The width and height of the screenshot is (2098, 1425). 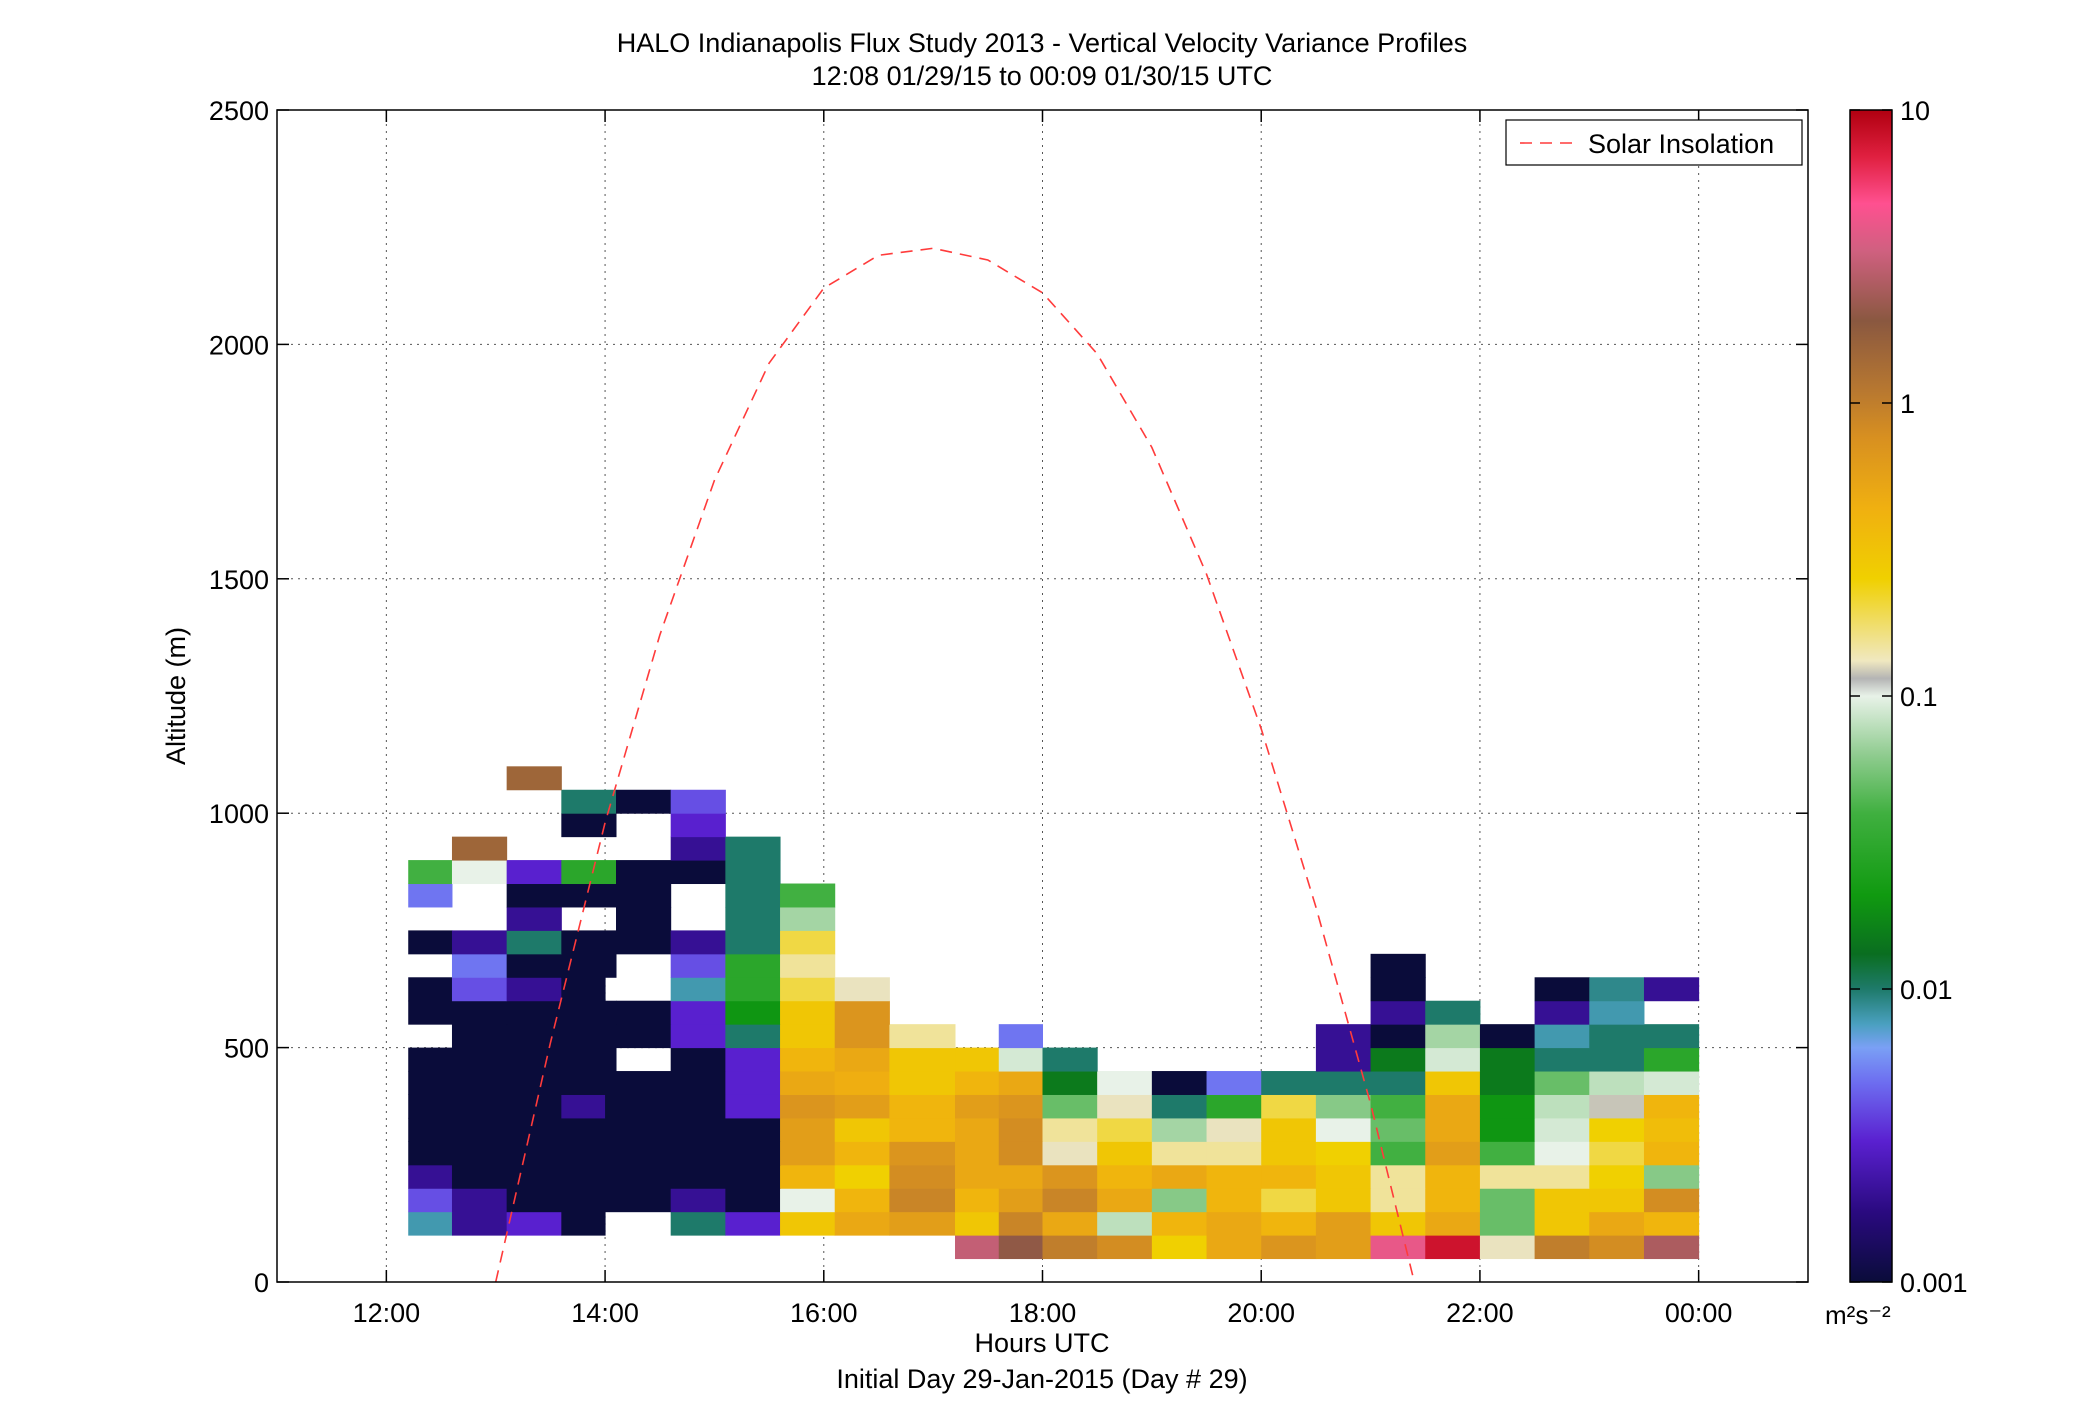 I want to click on x-axis-label-2: Initial Day 29-Jan-2015 (Day # 29), so click(x=1041, y=1379).